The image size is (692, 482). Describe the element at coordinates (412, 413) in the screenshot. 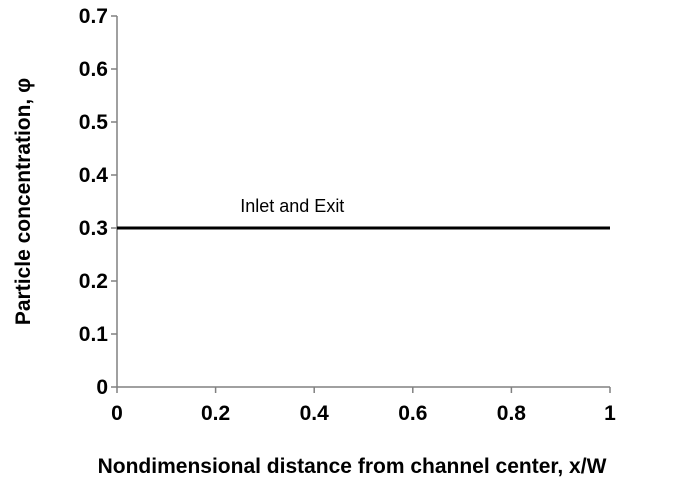

I see `x-tick-label: 0.6` at that location.